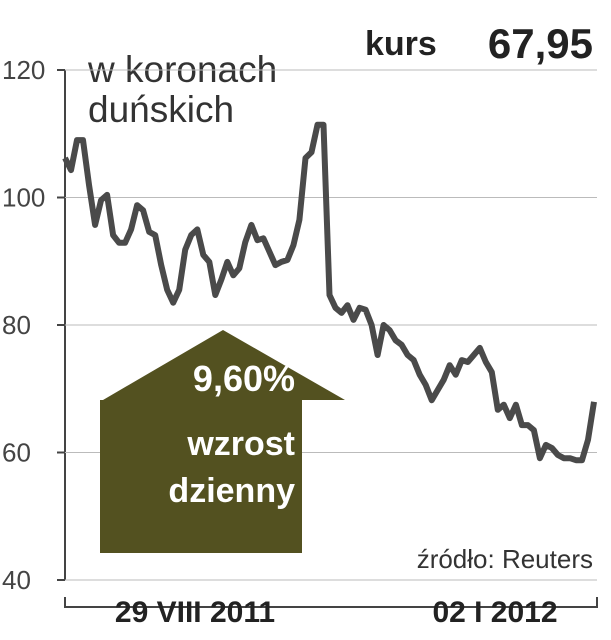  I want to click on x-axis, so click(331, 602).